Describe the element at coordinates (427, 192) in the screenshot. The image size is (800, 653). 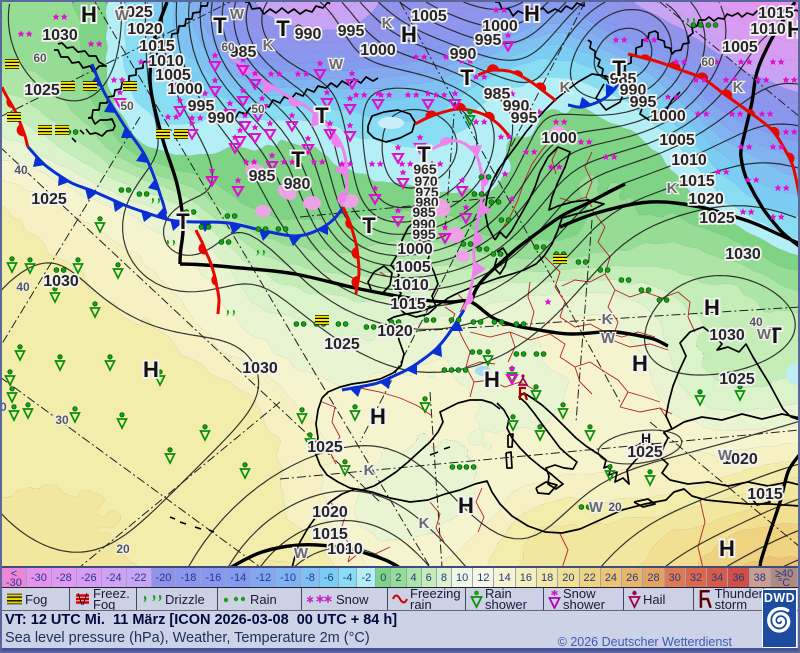
I see `svg-text: 975` at that location.